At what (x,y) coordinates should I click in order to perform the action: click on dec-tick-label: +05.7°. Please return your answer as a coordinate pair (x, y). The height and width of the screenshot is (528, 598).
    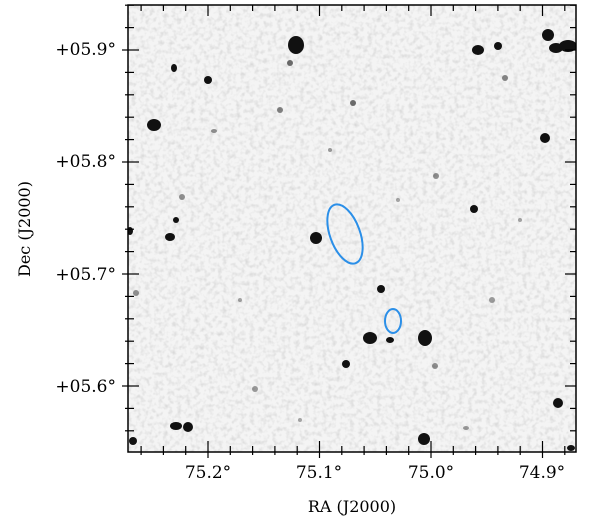
    Looking at the image, I should click on (85, 275).